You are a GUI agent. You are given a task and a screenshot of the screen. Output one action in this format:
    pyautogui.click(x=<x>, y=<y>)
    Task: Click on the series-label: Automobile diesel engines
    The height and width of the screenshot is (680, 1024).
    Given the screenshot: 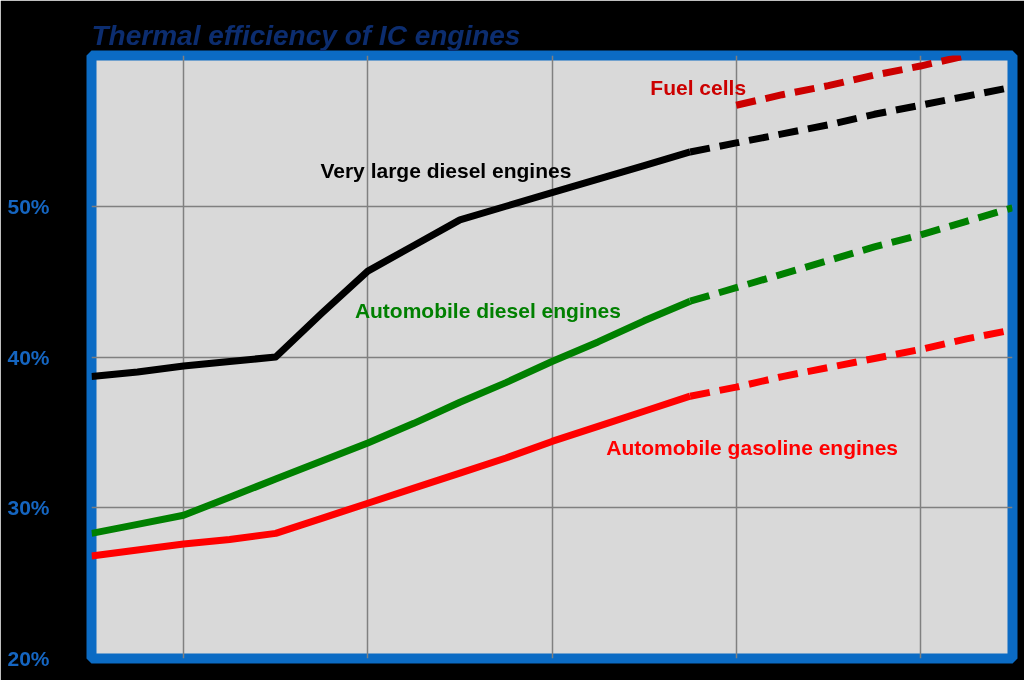 What is the action you would take?
    pyautogui.click(x=487, y=310)
    